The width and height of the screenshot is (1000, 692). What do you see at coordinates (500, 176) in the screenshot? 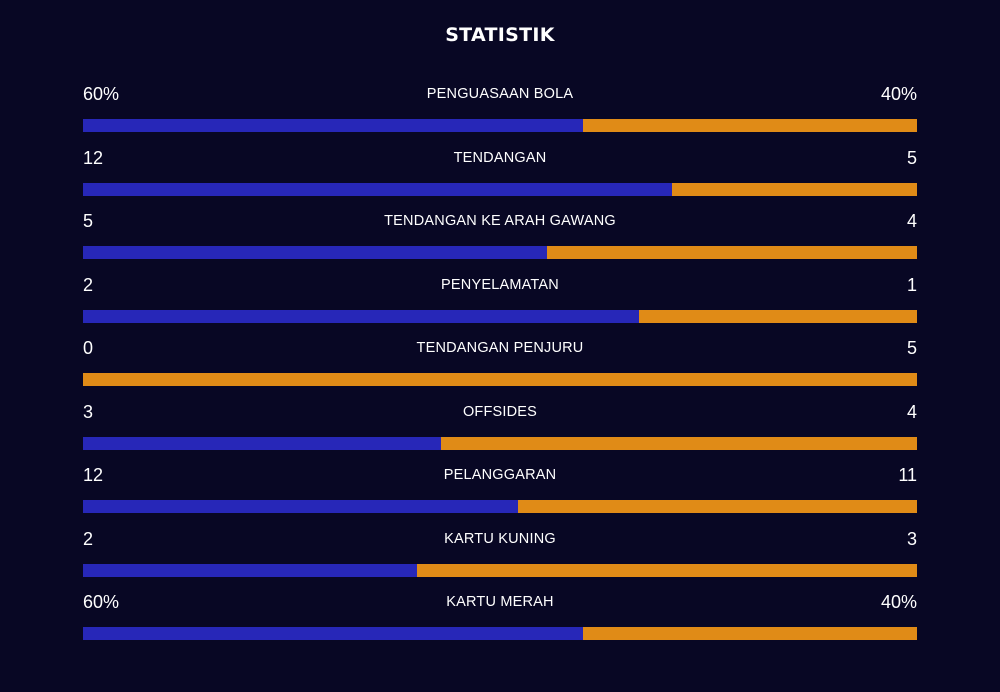
I see `stat-row-shots: 12 TENDANGAN 5` at bounding box center [500, 176].